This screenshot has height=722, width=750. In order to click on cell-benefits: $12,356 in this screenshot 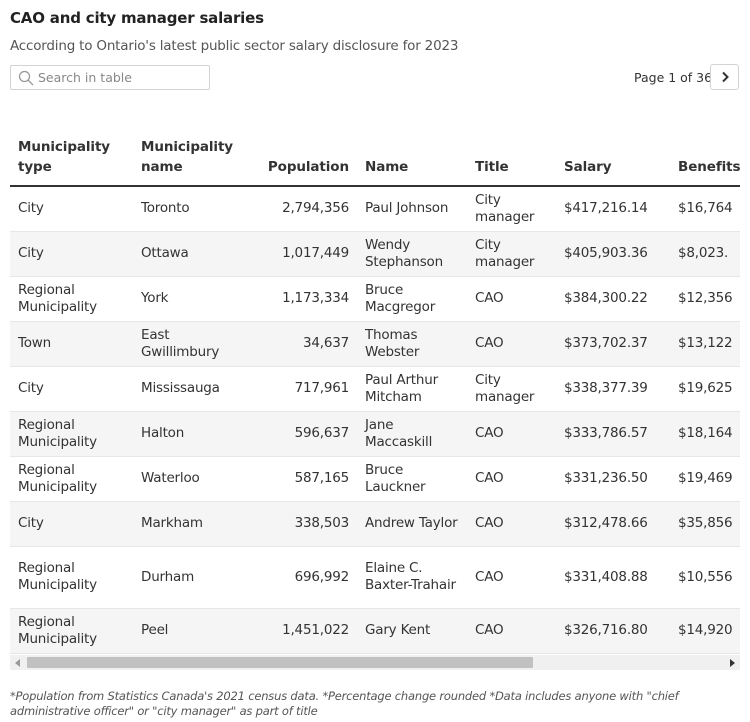, I will do `click(705, 299)`.